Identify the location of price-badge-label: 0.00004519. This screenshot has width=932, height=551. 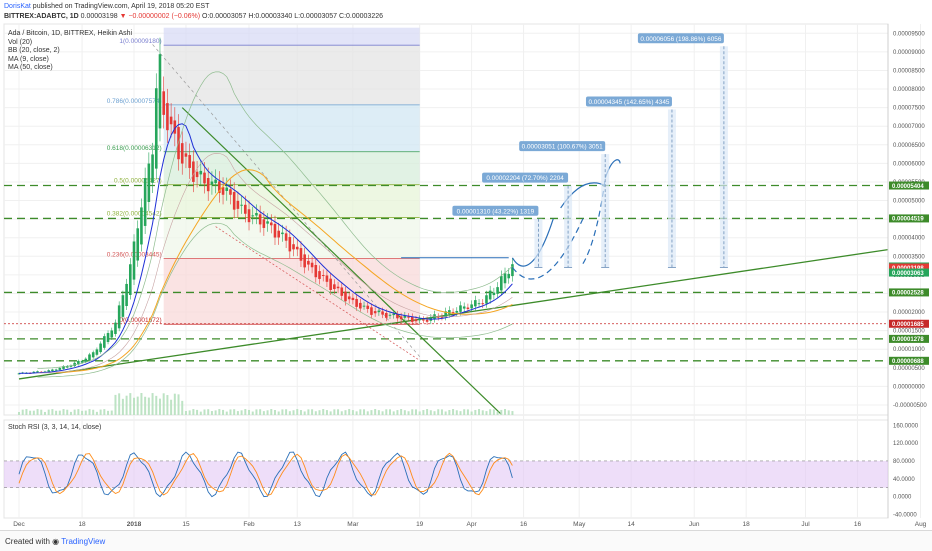
(908, 220).